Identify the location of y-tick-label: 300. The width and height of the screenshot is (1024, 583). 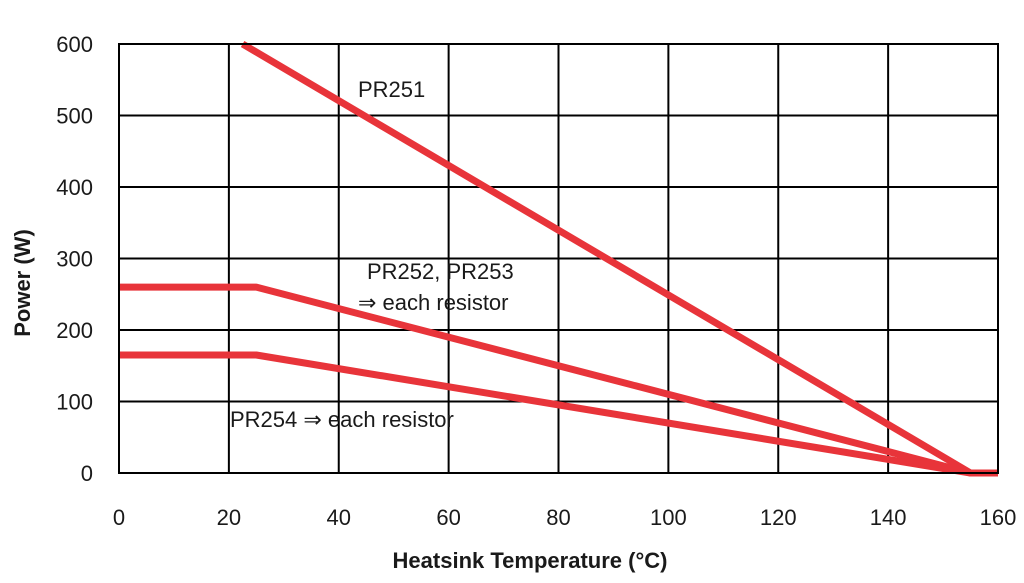
(74, 259).